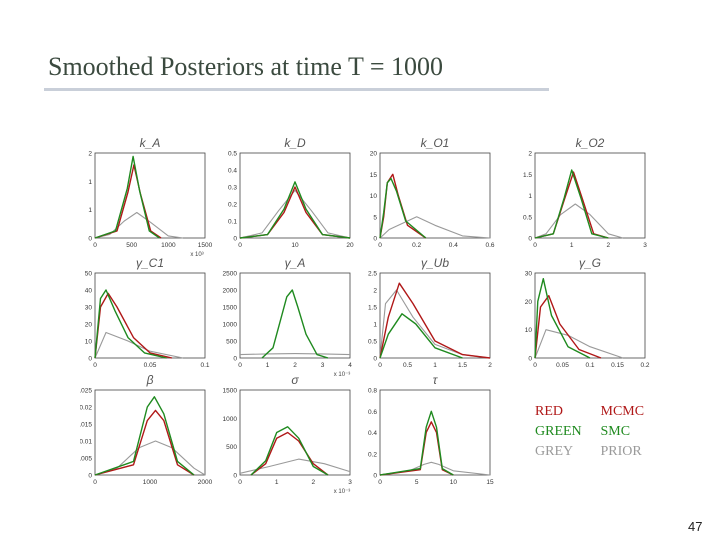 The height and width of the screenshot is (540, 720). I want to click on subplot-8: γ_G 0 10 20 30 0 0.05 0.1 0.15 0.2, so click(587, 312).